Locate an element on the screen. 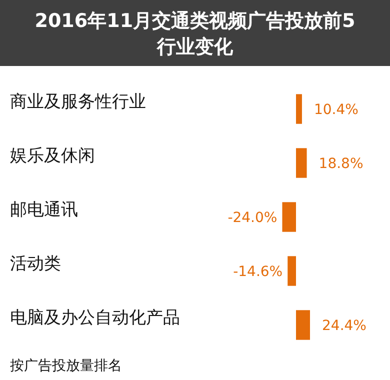 Image resolution: width=390 pixels, height=380 pixels. data-label: 18.8% is located at coordinates (341, 164).